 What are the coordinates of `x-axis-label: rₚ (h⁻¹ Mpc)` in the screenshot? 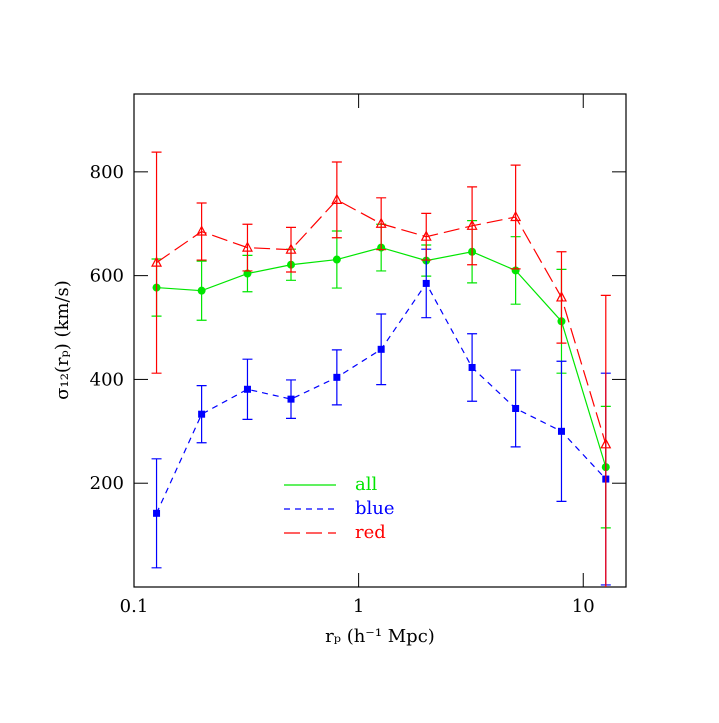 It's located at (380, 636).